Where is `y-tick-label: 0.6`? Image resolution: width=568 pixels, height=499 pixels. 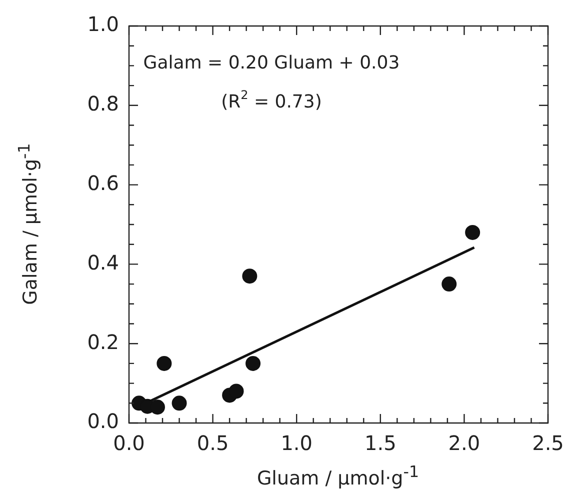
y-tick-label: 0.6 is located at coordinates (103, 183).